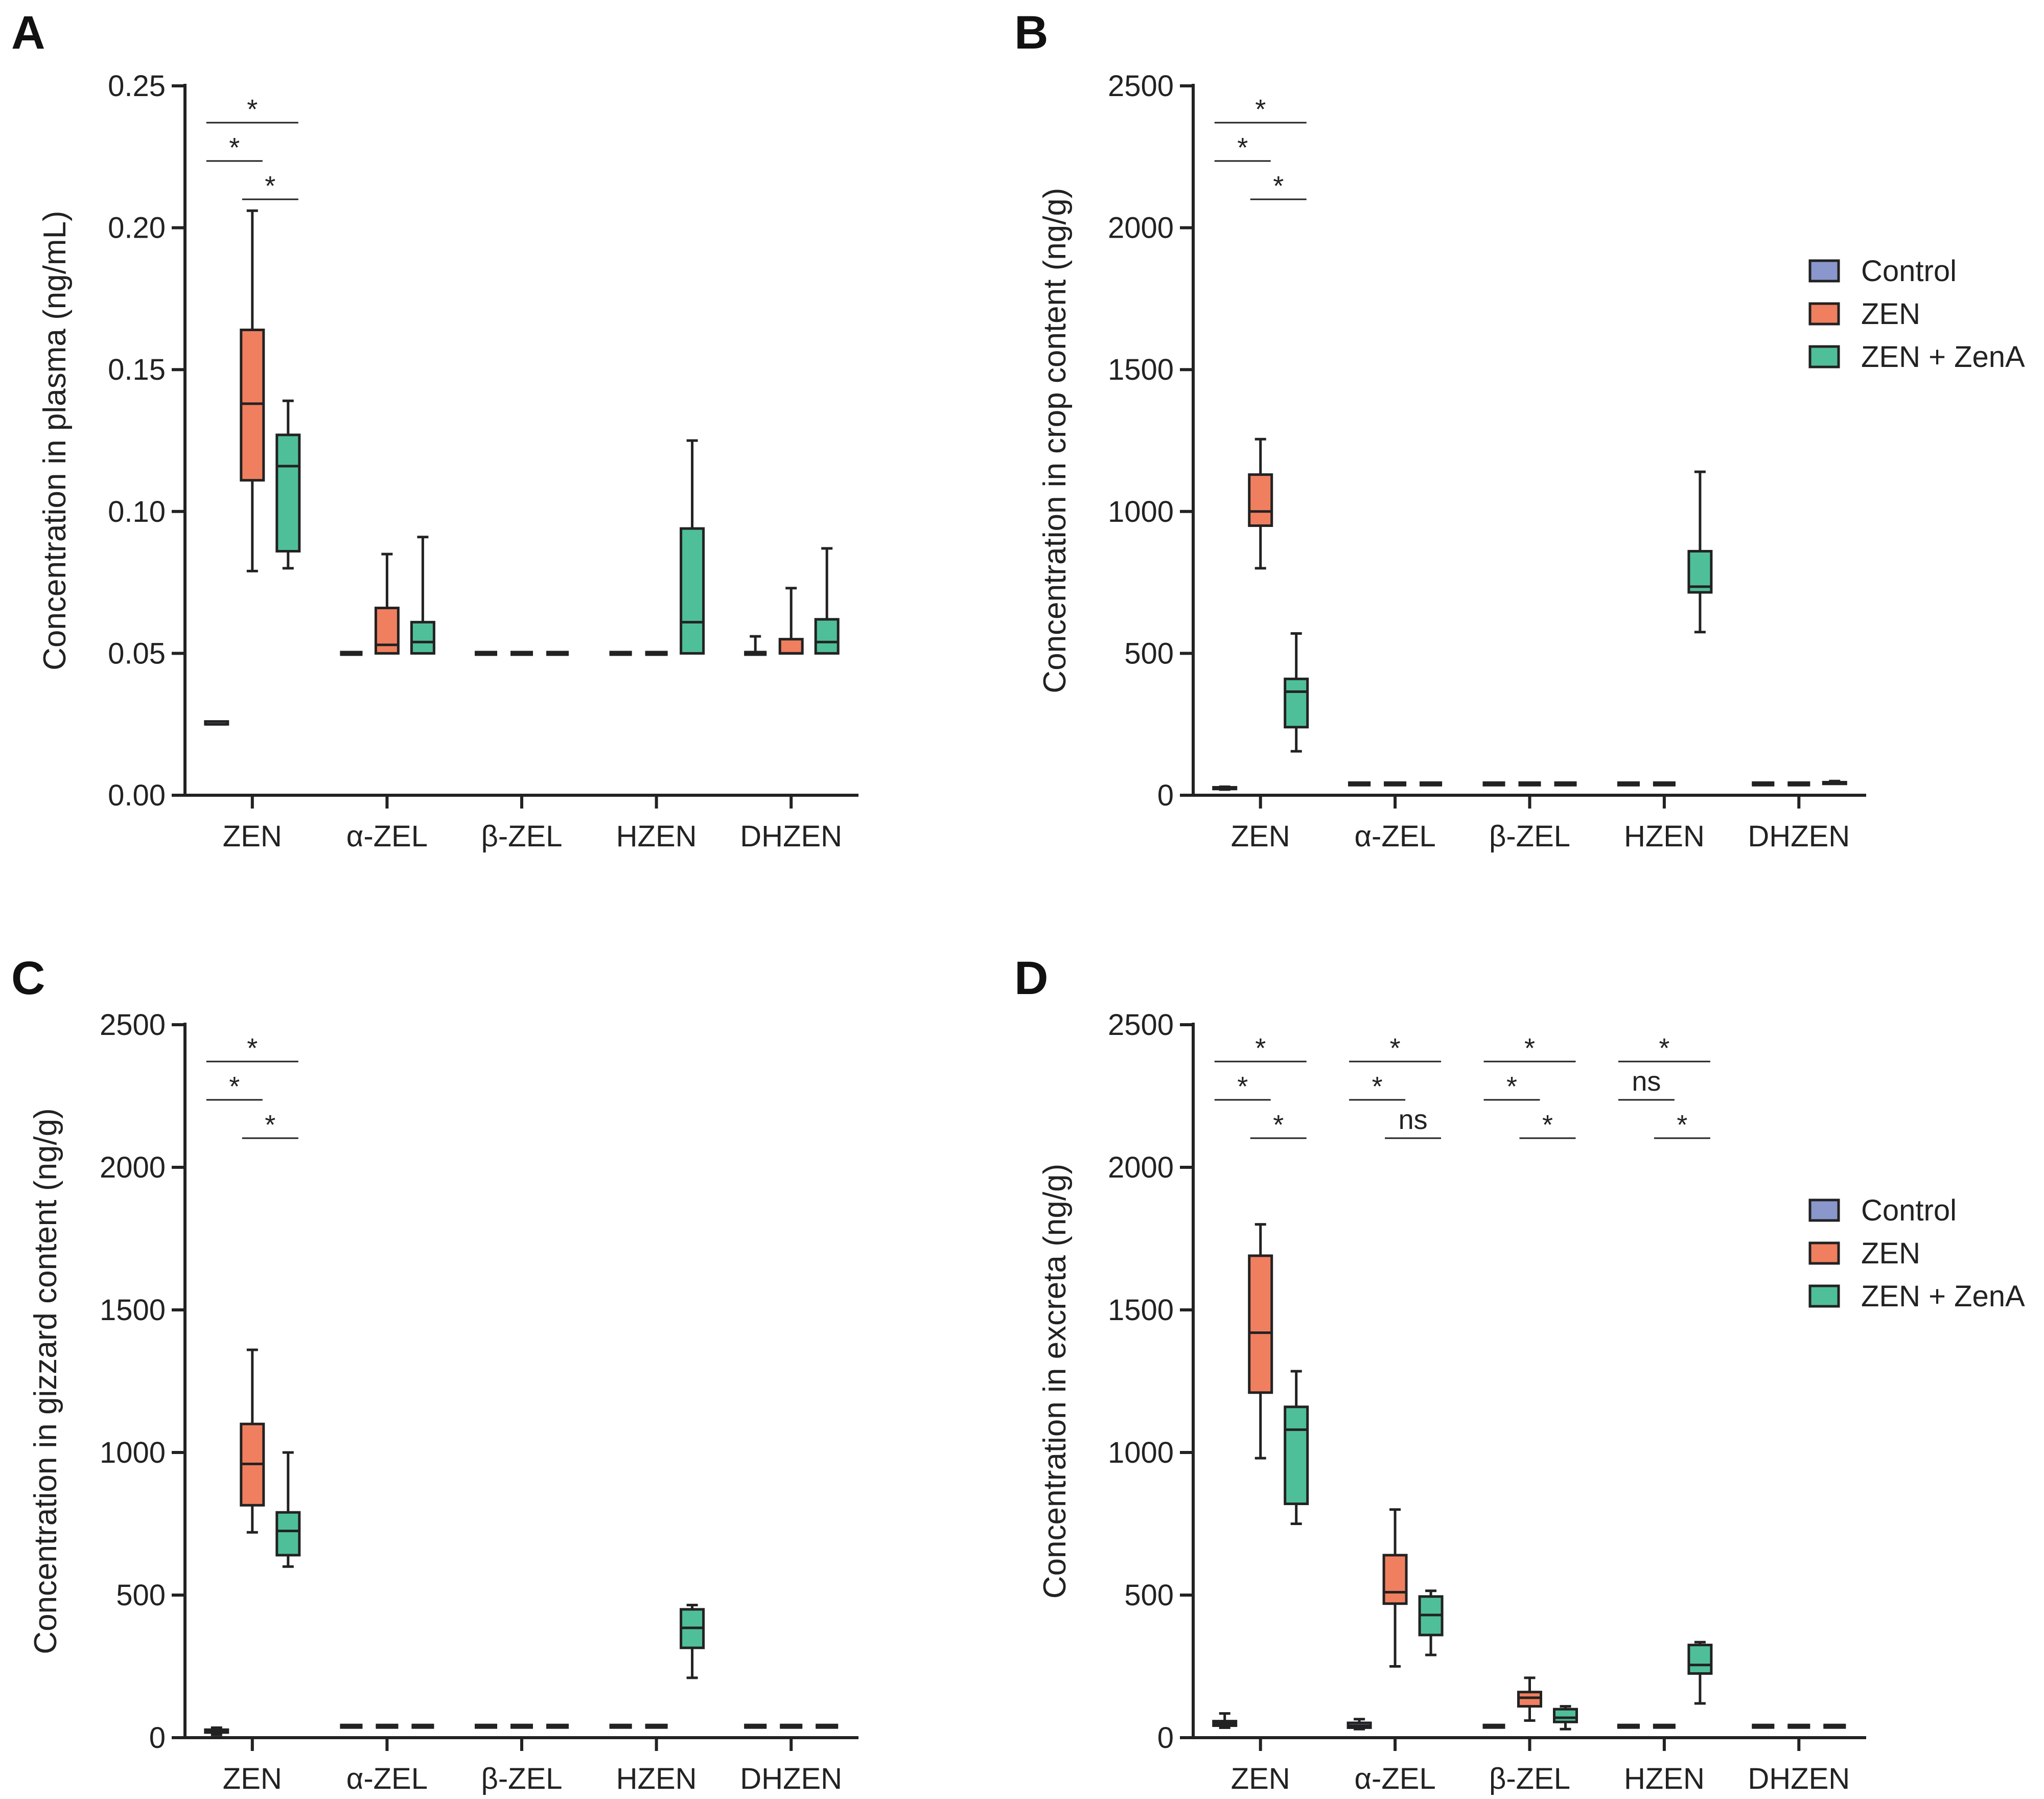 The width and height of the screenshot is (2044, 1799). I want to click on significance-alpha-zel-control-vs-zen: *, so click(1377, 1086).